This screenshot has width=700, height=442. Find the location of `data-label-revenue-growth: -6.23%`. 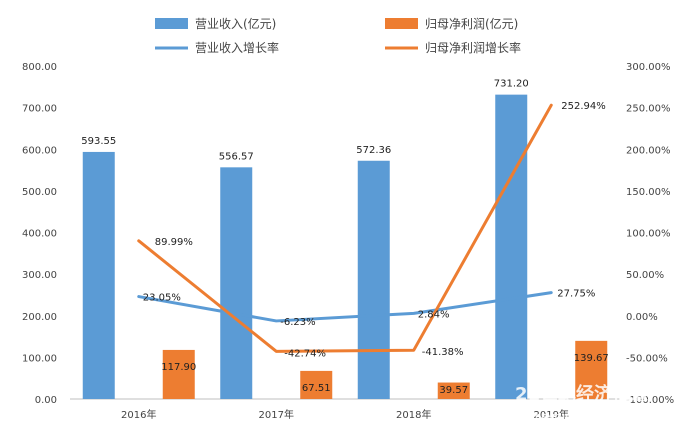

data-label-revenue-growth: -6.23% is located at coordinates (297, 322).